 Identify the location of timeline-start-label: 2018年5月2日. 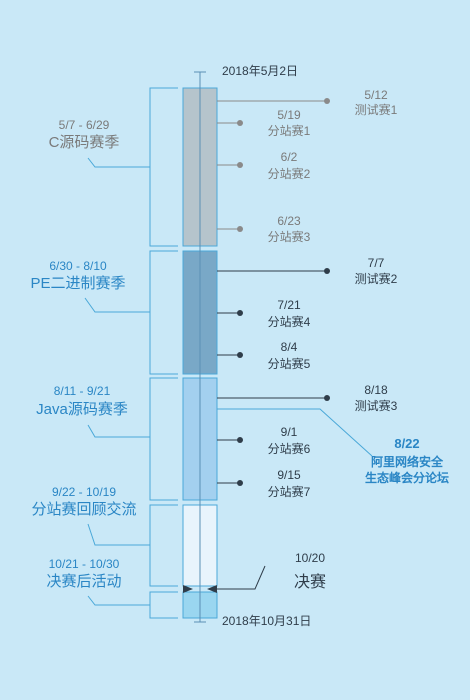
(260, 71).